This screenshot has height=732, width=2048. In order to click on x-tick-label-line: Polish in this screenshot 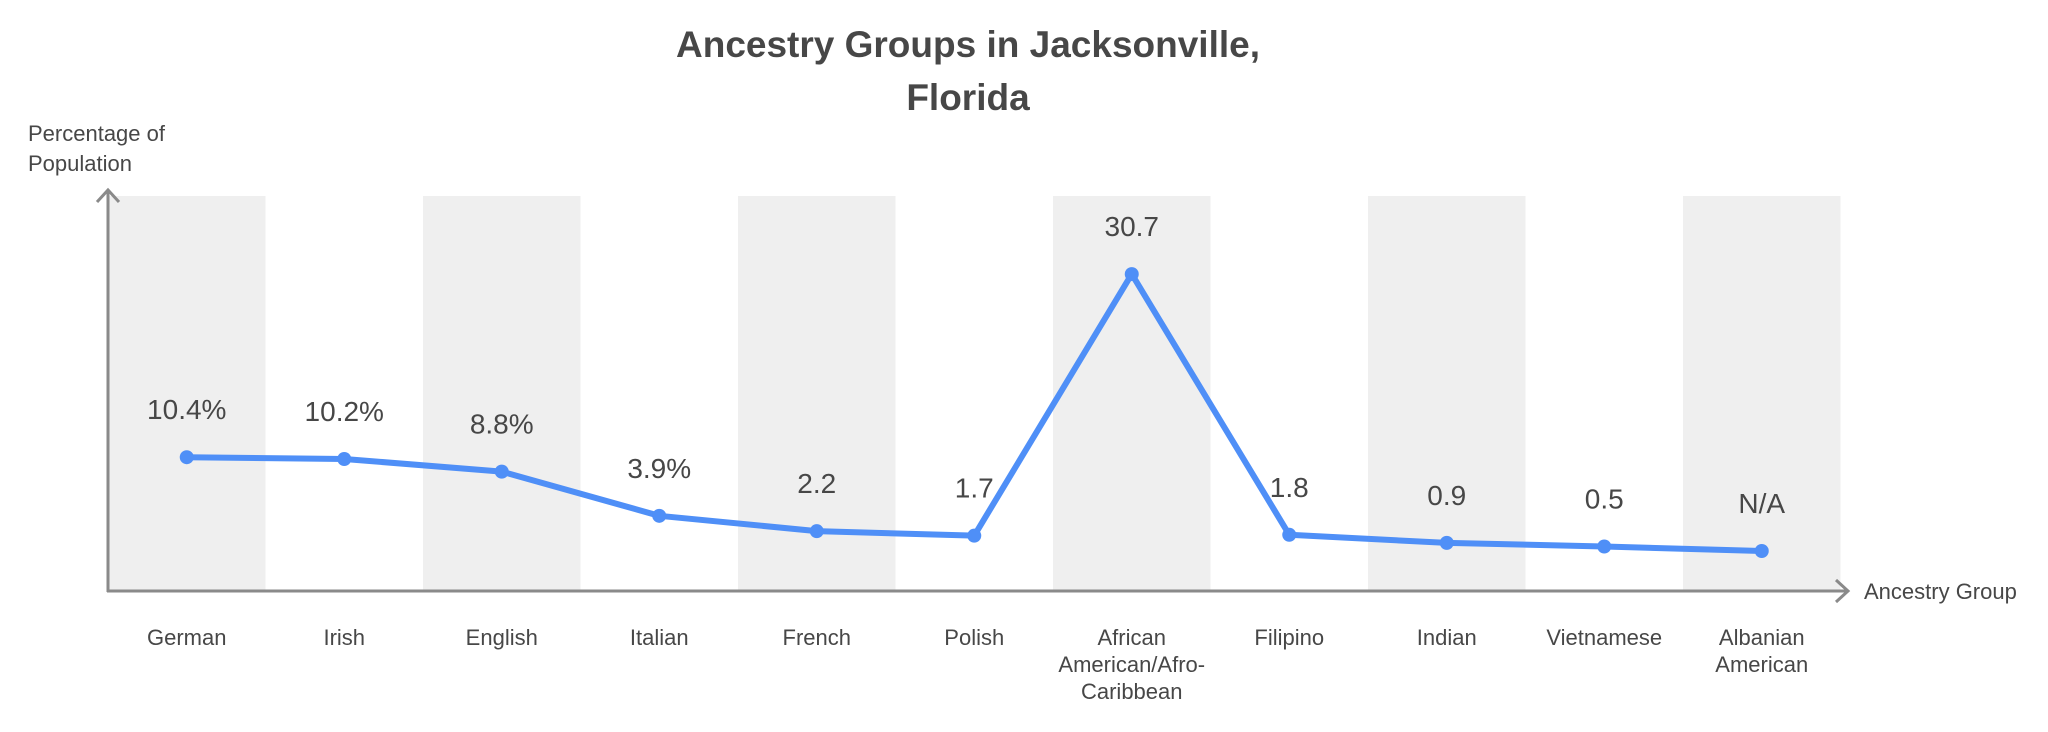, I will do `click(974, 637)`.